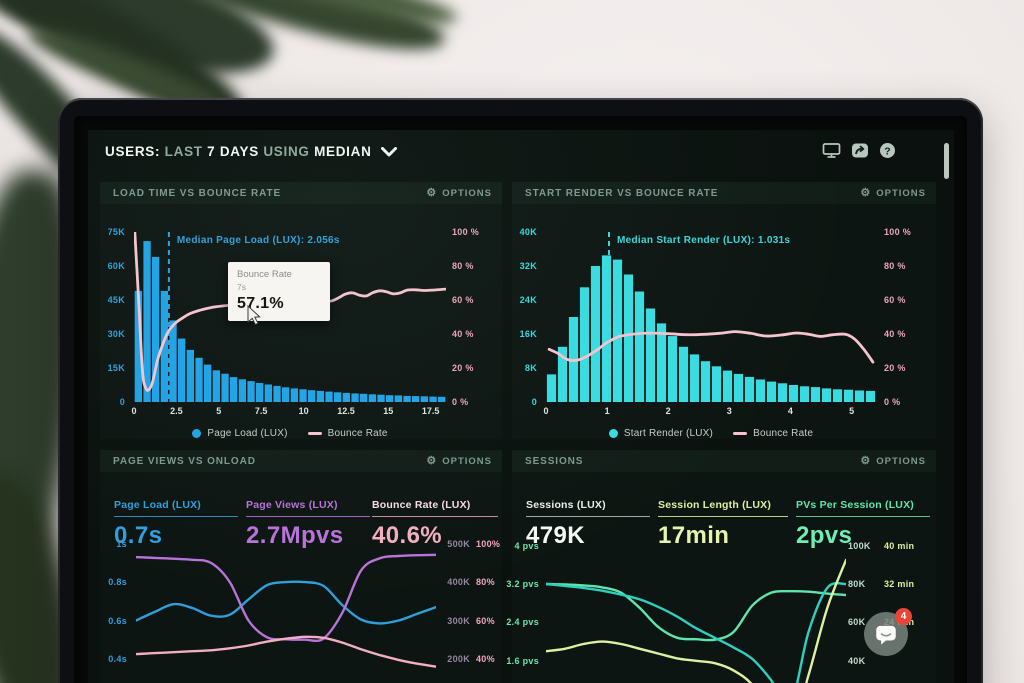  Describe the element at coordinates (704, 240) in the screenshot. I see `median-start-render-annotation: Median Start Render (LUX): 1.031s` at that location.